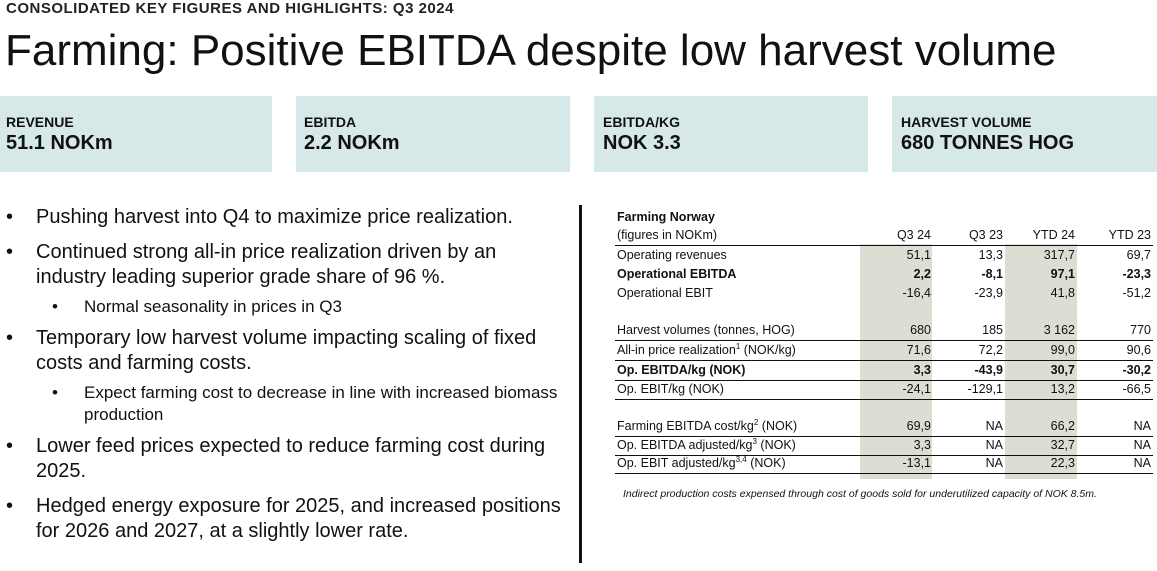 This screenshot has height=571, width=1157. What do you see at coordinates (1138, 350) in the screenshot?
I see `table-cell: 90,6` at bounding box center [1138, 350].